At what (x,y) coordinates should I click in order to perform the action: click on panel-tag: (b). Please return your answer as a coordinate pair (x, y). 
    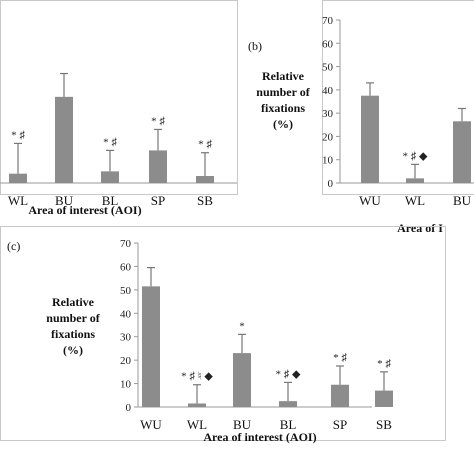
    Looking at the image, I should click on (255, 46).